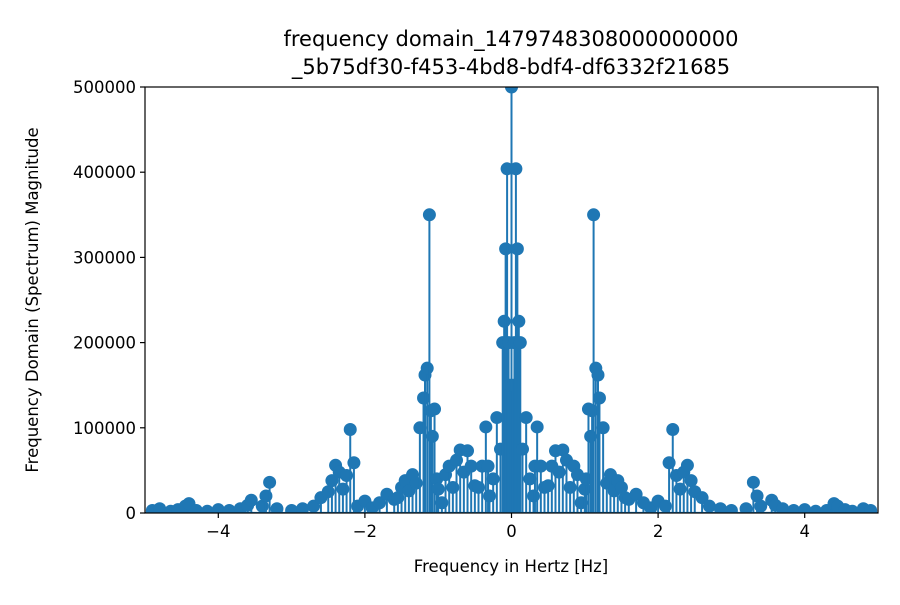 The image size is (900, 605). I want to click on x-tick-label: 2, so click(658, 531).